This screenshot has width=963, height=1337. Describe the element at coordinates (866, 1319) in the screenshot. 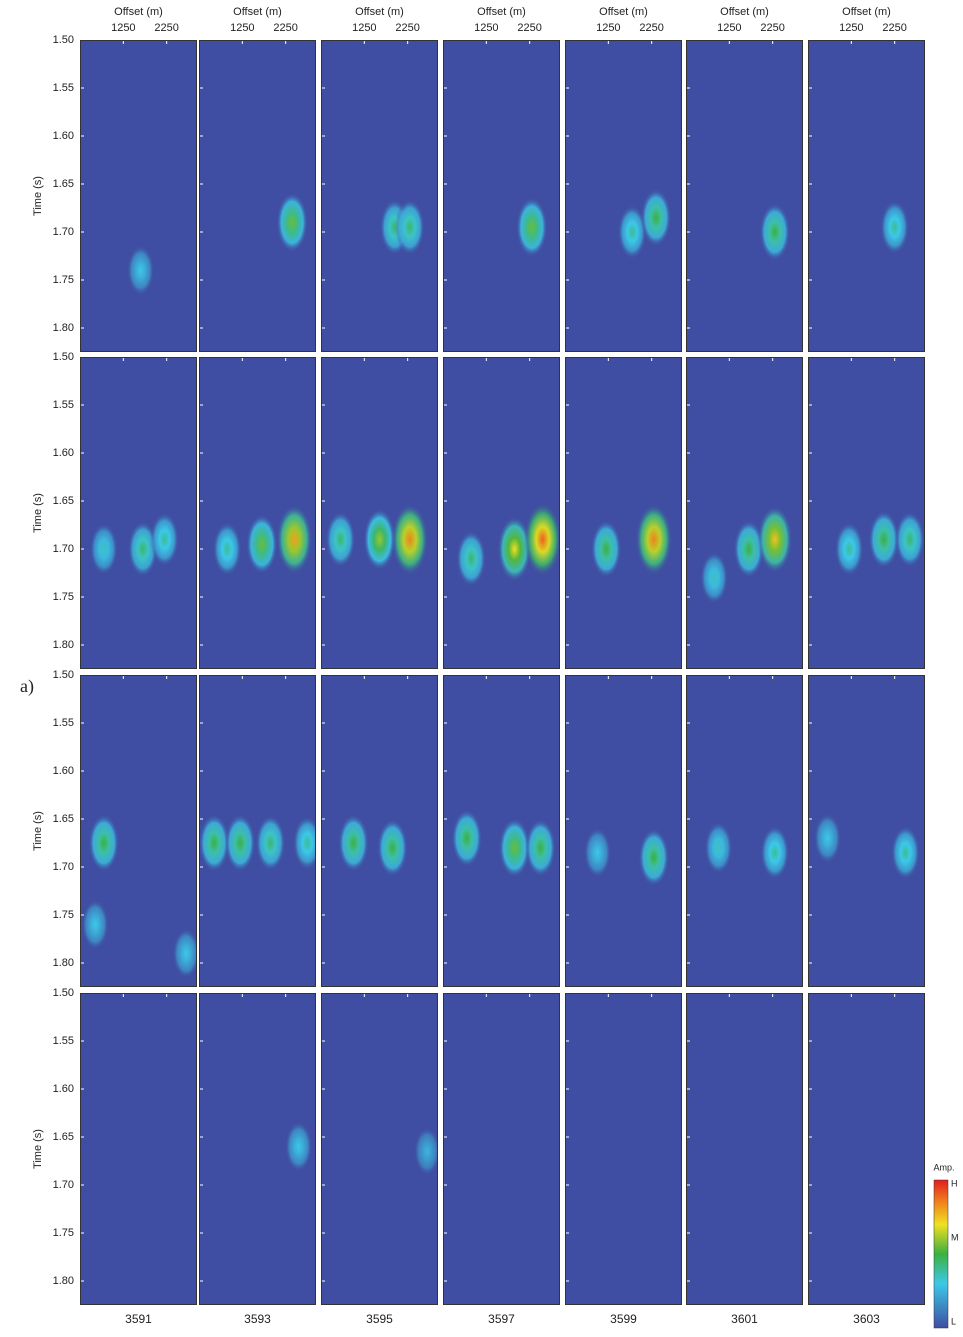

I see `column-label: 3603` at that location.